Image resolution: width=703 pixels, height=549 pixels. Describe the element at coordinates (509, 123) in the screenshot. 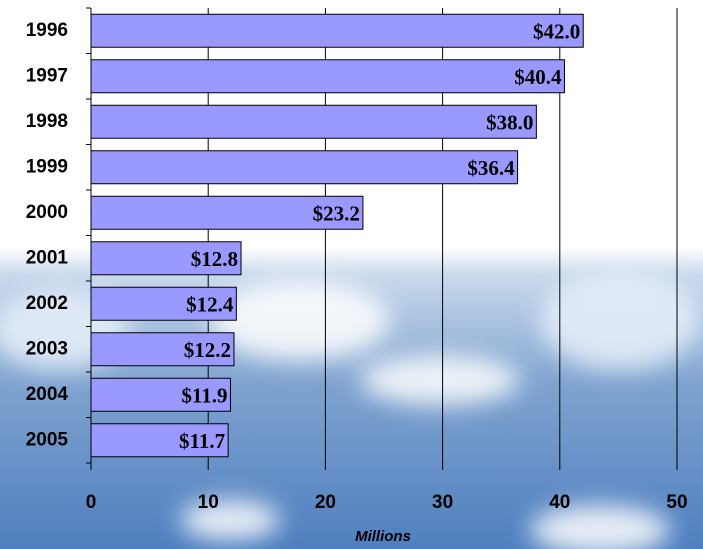

I see `value-label: $38.0` at that location.